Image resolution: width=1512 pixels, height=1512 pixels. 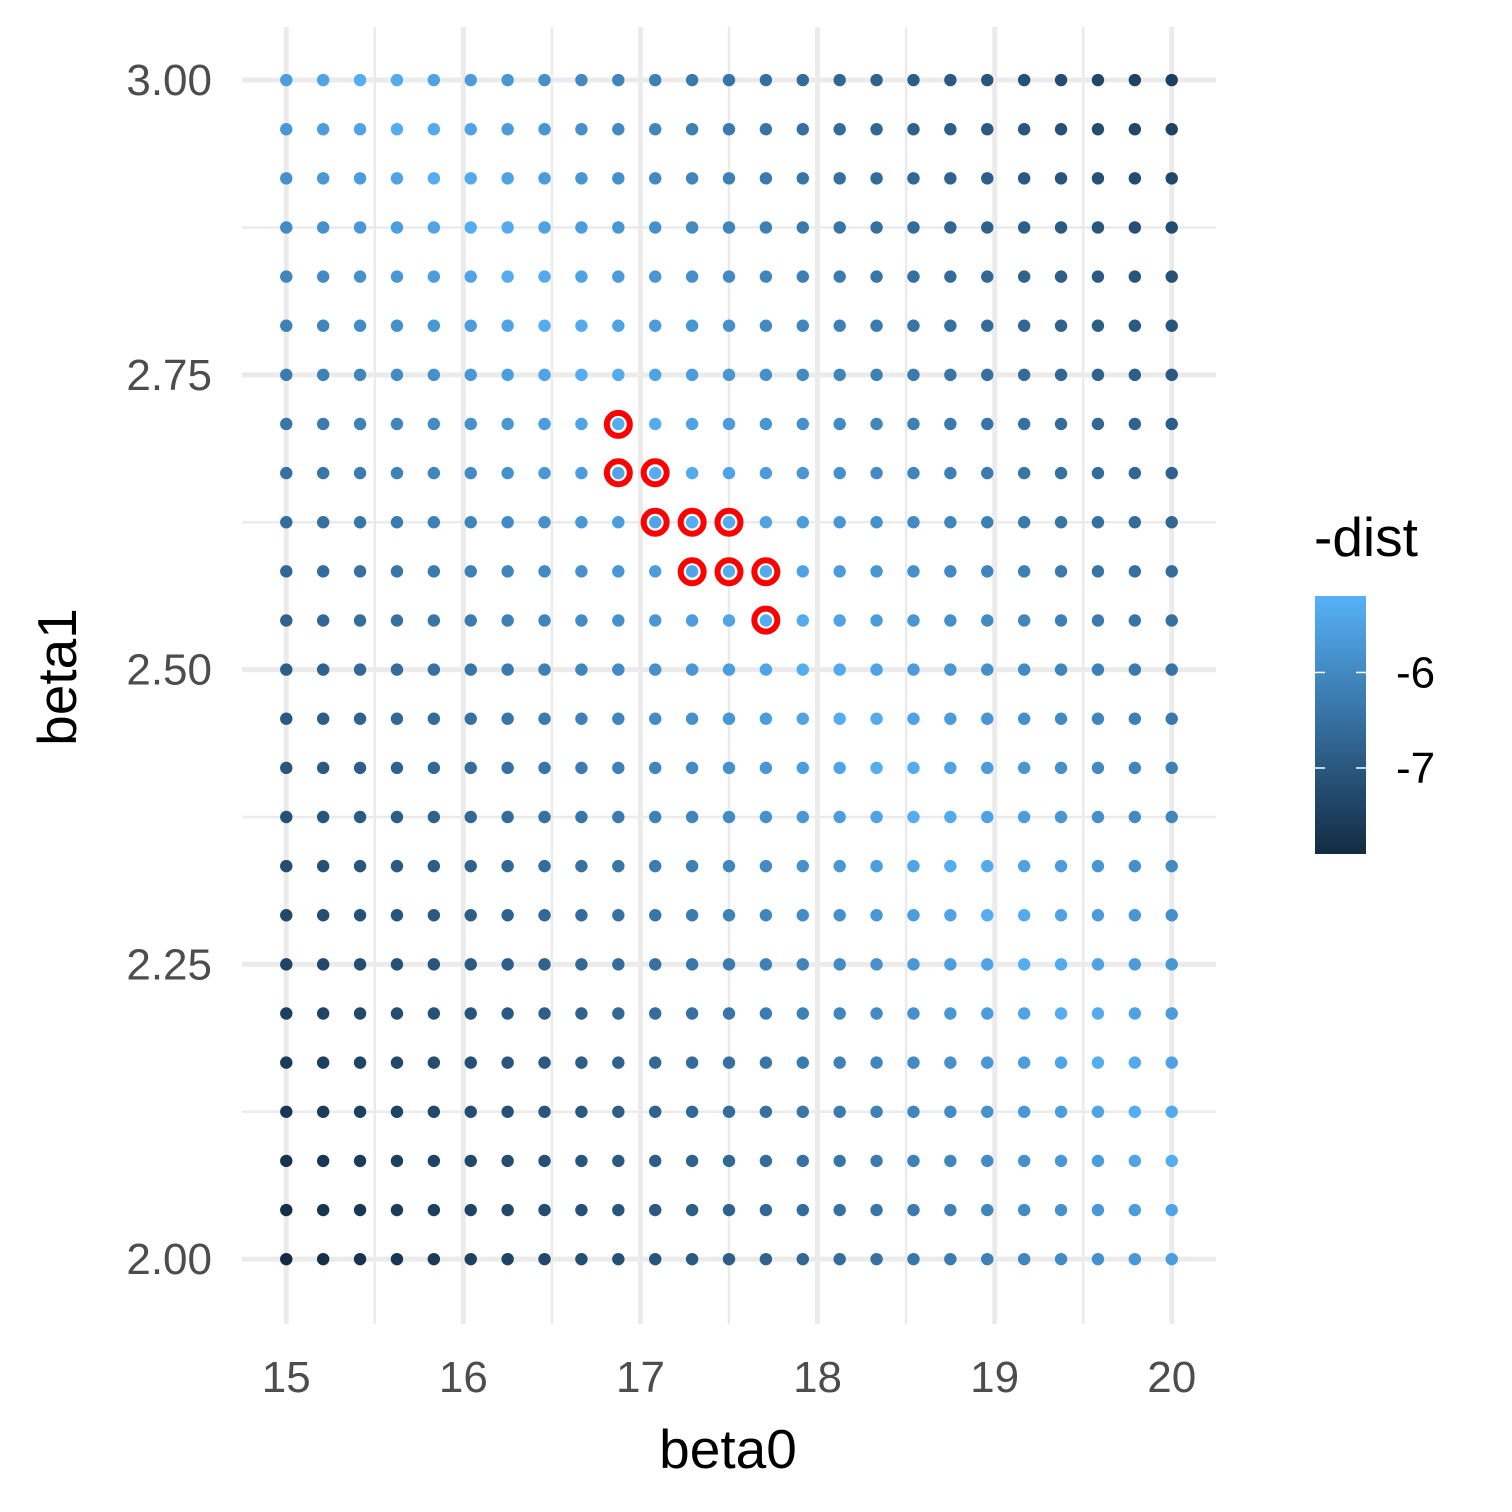 What do you see at coordinates (1171, 1377) in the screenshot?
I see `x-tick-label: 20` at bounding box center [1171, 1377].